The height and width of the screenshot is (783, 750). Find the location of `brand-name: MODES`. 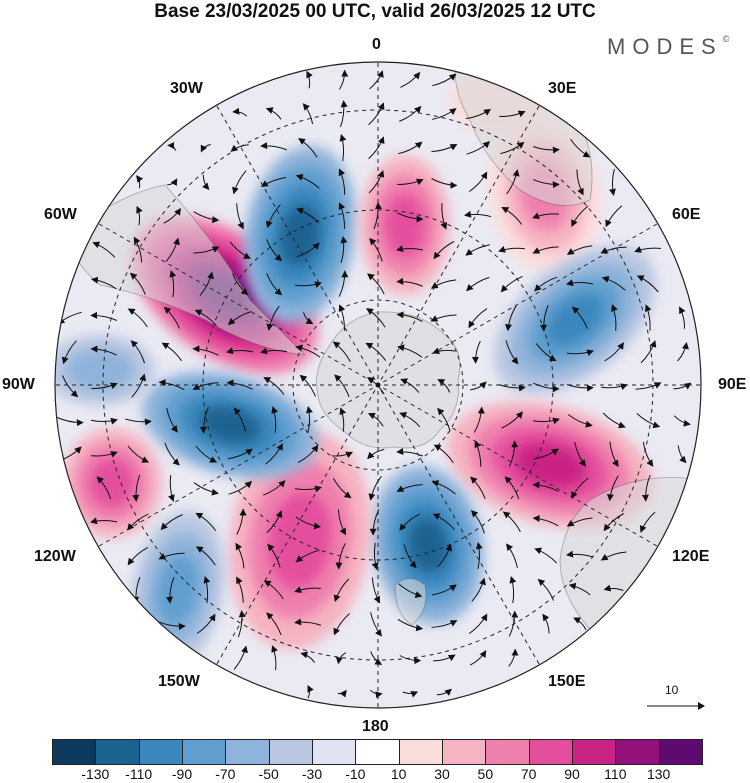

brand-name: MODES is located at coordinates (665, 46).